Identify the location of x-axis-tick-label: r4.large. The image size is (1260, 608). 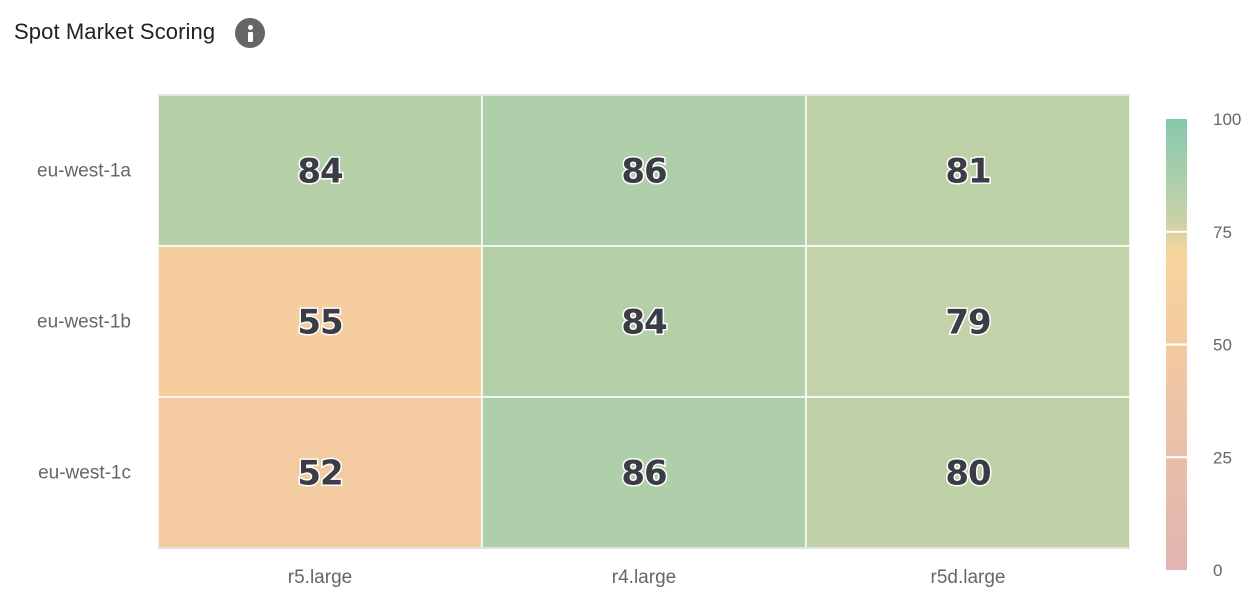
(644, 577).